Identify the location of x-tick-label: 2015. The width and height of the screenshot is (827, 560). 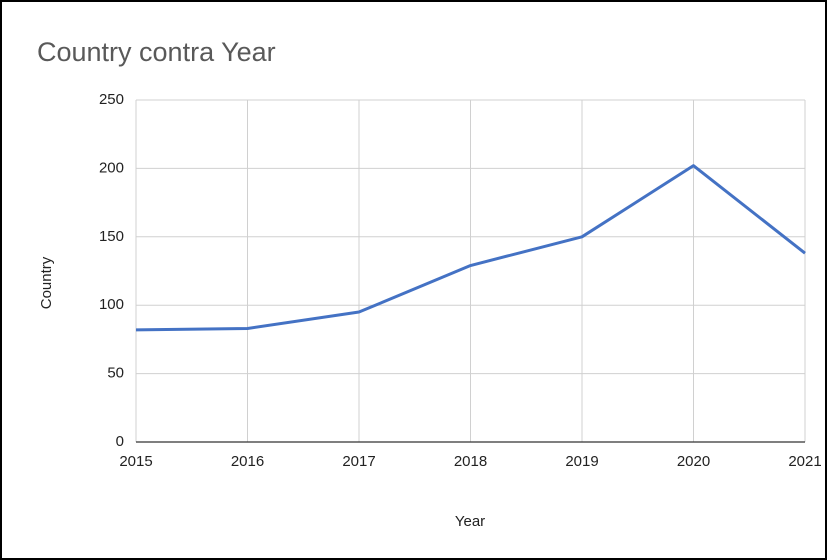
(135, 461).